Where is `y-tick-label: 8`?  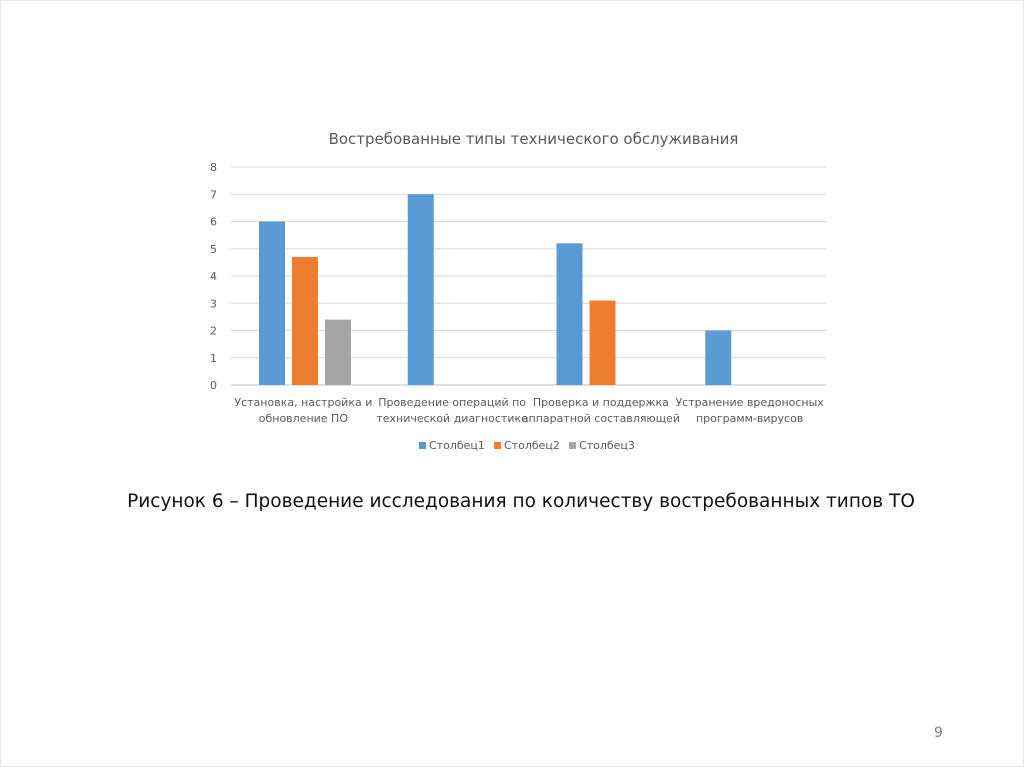 y-tick-label: 8 is located at coordinates (213, 167).